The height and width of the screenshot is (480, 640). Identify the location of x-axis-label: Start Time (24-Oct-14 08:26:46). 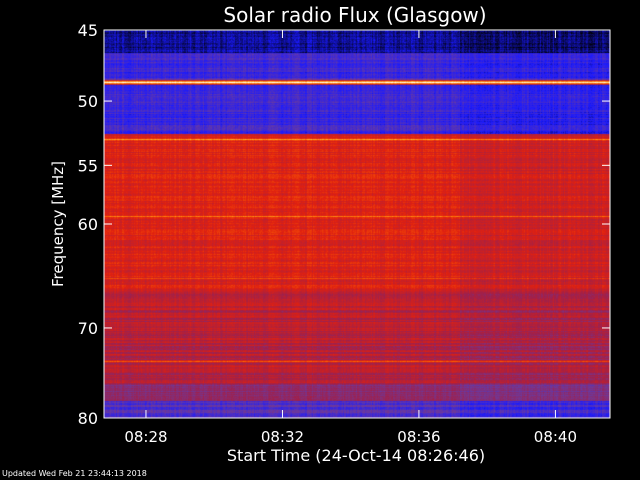
(356, 455).